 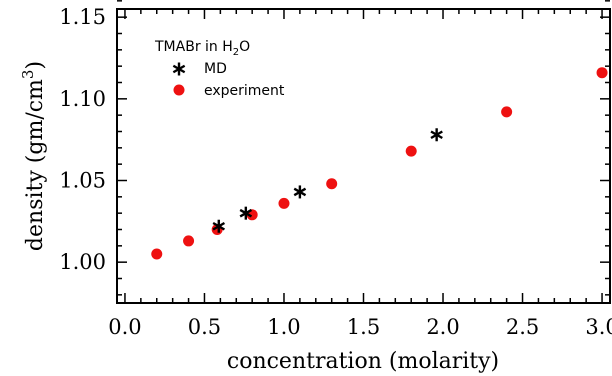 I want to click on x-tick-label: 1.0, so click(x=283, y=327).